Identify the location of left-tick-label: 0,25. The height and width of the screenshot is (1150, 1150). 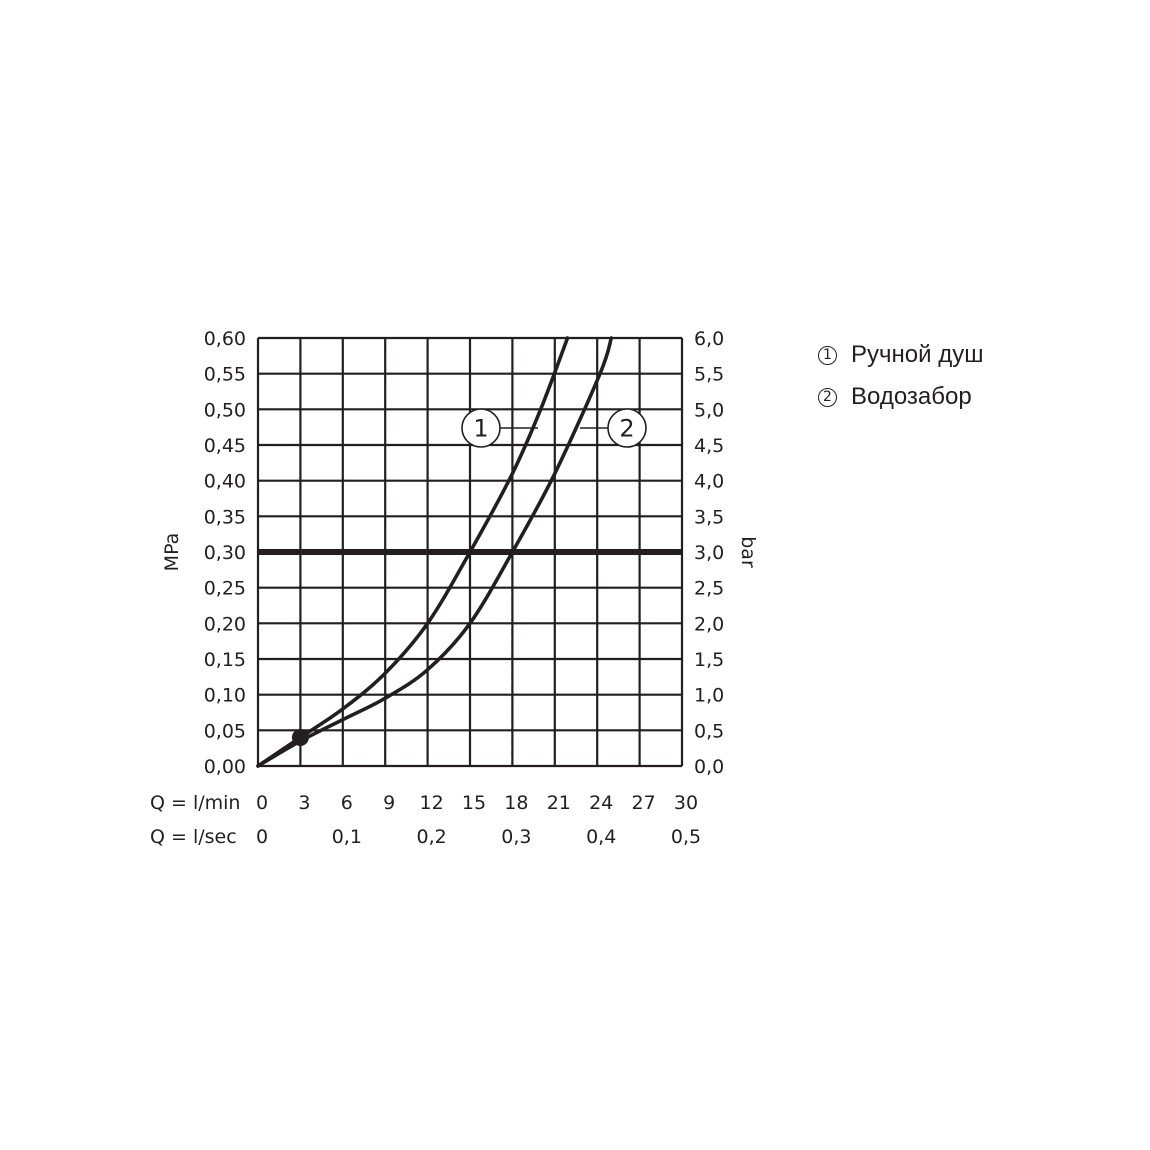
(225, 589).